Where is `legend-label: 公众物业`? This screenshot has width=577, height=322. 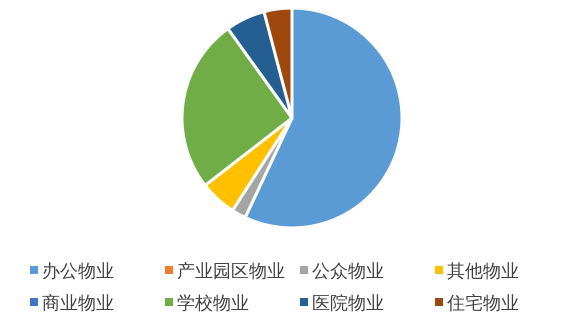
legend-label: 公众物业 is located at coordinates (348, 271).